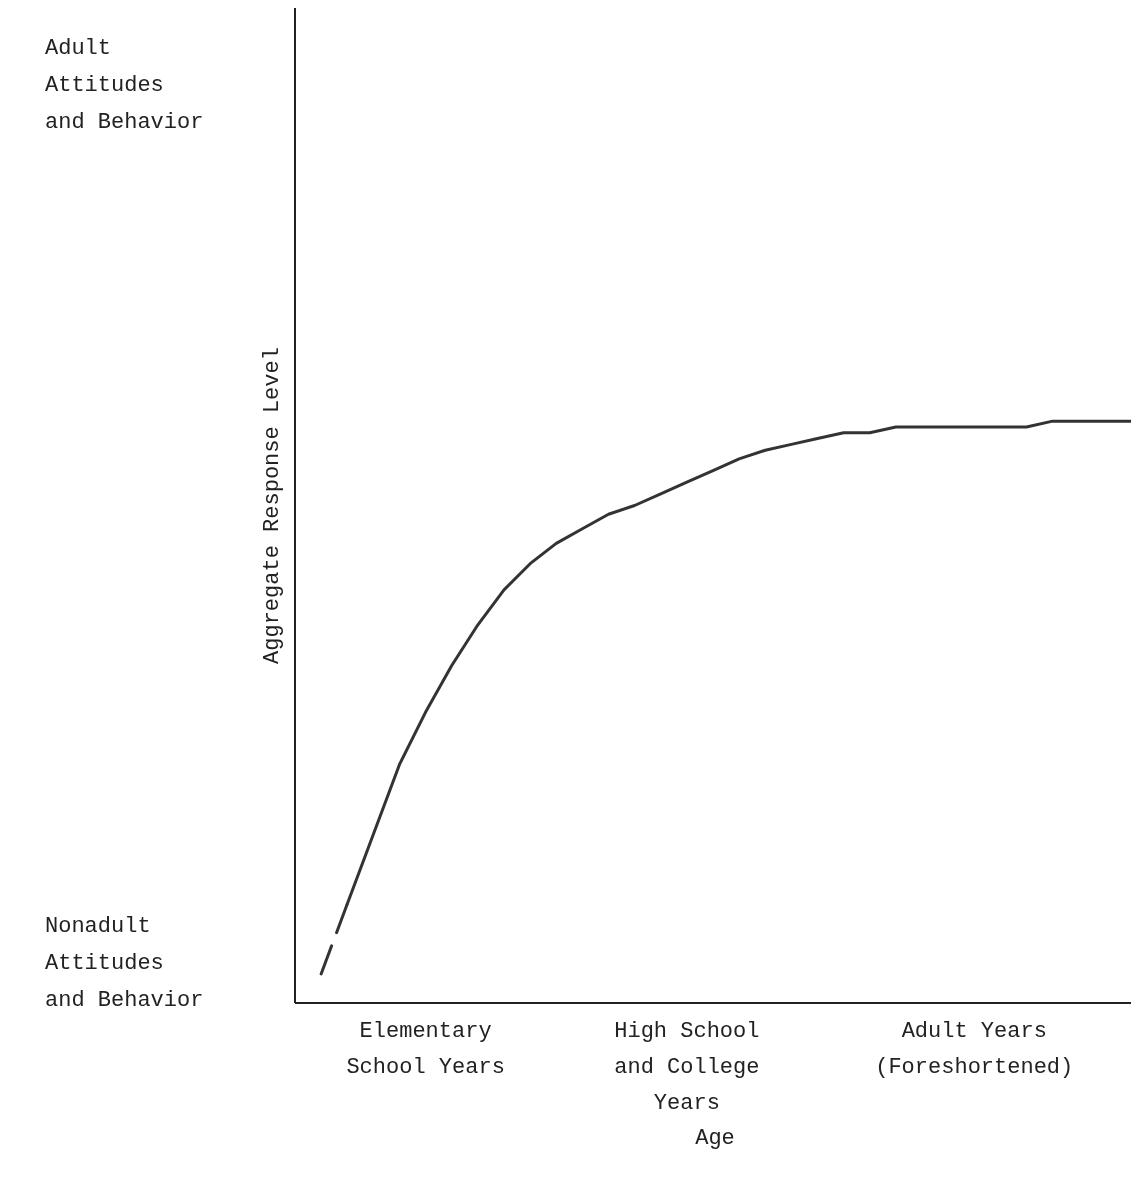  Describe the element at coordinates (715, 1138) in the screenshot. I see `x-axis-title: Age` at that location.